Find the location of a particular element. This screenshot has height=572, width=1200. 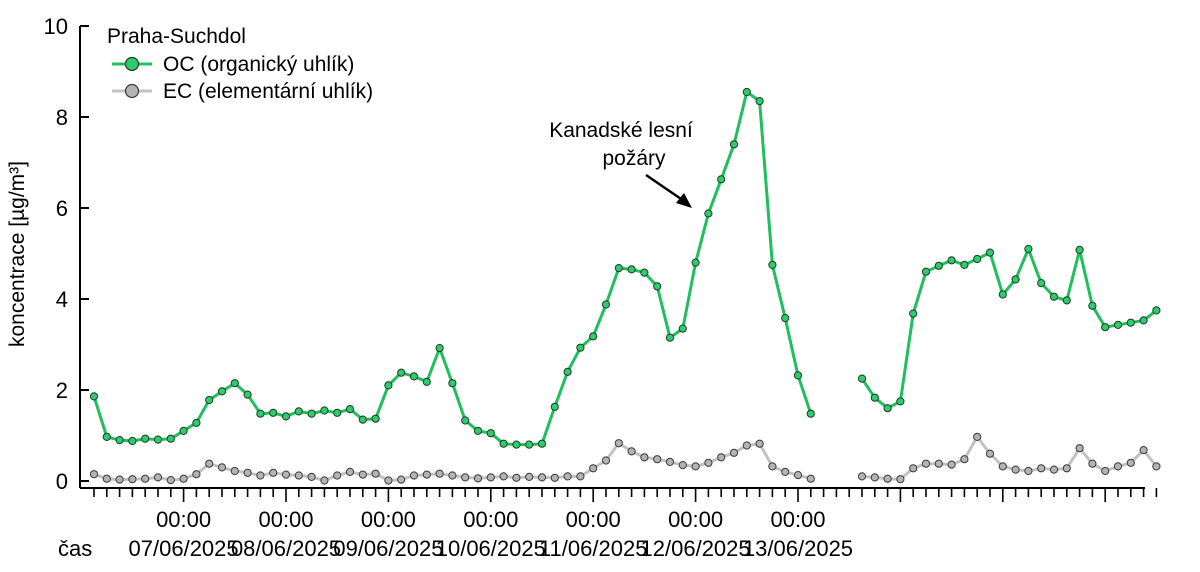

x-tick-time-label: 00:00 is located at coordinates (183, 519).